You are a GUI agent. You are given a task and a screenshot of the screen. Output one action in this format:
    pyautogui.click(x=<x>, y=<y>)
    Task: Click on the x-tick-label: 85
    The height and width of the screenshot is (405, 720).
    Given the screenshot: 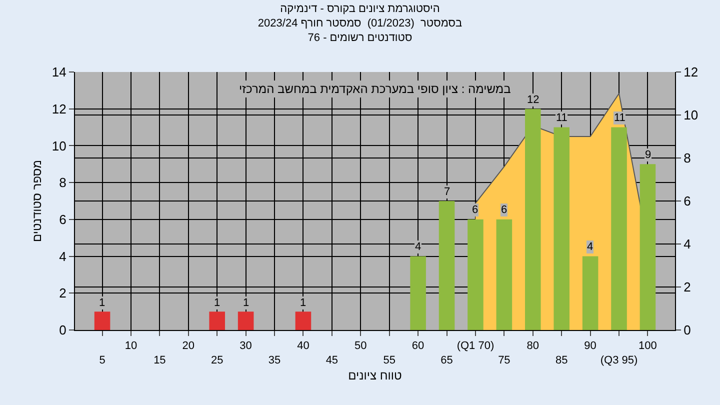 What is the action you would take?
    pyautogui.click(x=561, y=360)
    